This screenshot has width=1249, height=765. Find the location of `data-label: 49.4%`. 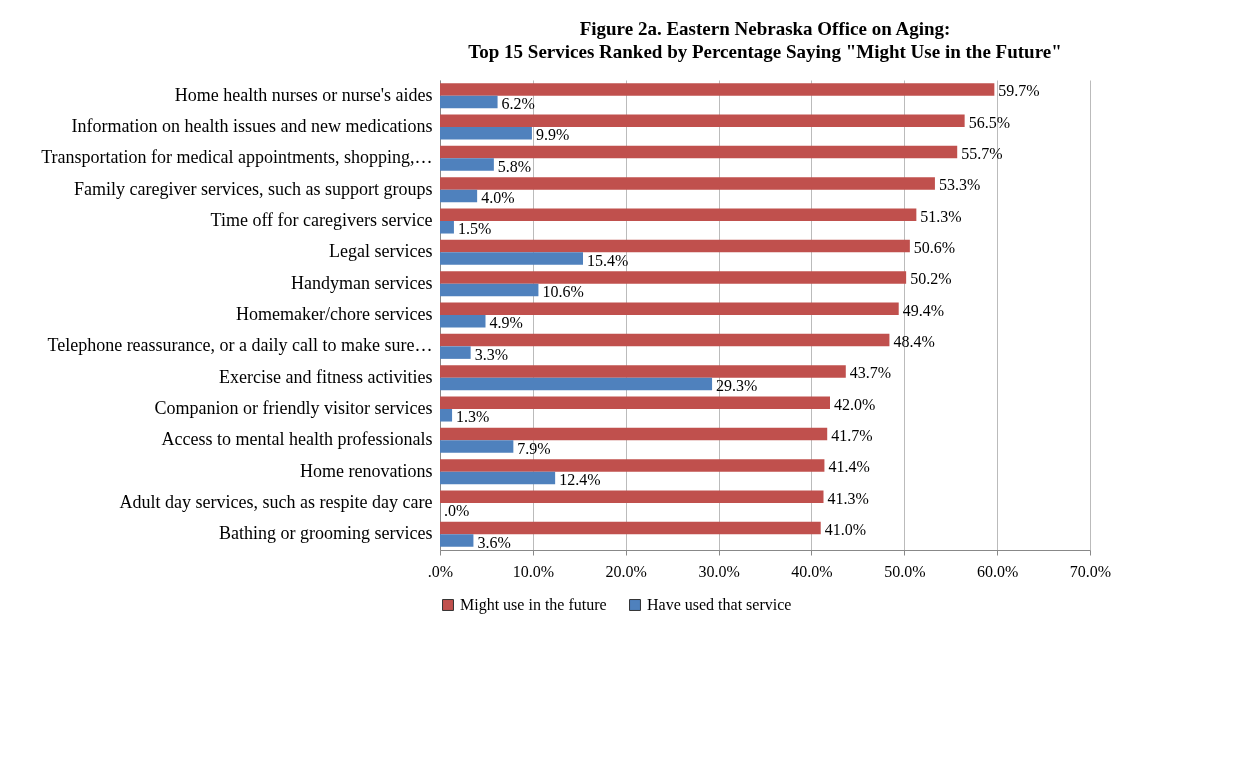

data-label: 49.4% is located at coordinates (923, 310).